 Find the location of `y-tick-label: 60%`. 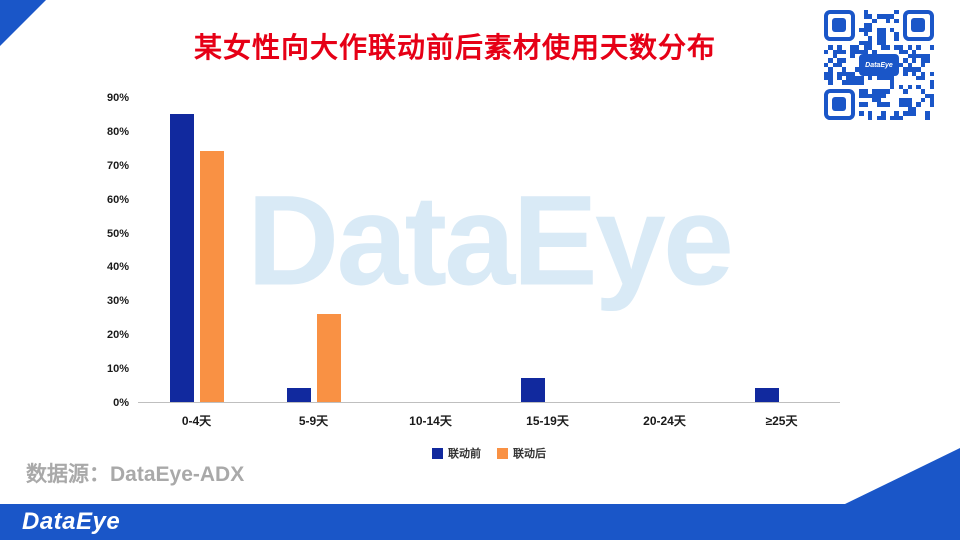

y-tick-label: 60% is located at coordinates (117, 199).